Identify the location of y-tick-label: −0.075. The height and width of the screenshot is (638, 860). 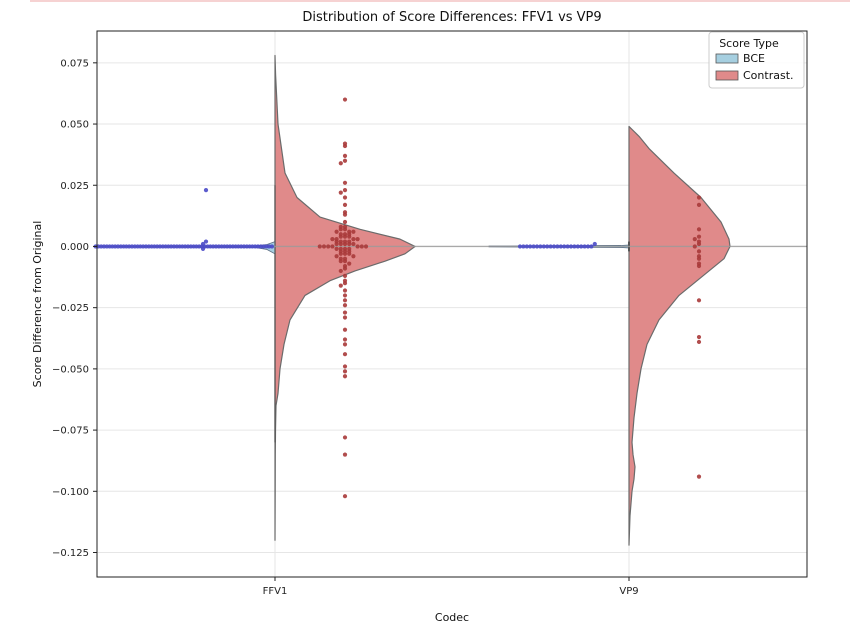
(70, 431).